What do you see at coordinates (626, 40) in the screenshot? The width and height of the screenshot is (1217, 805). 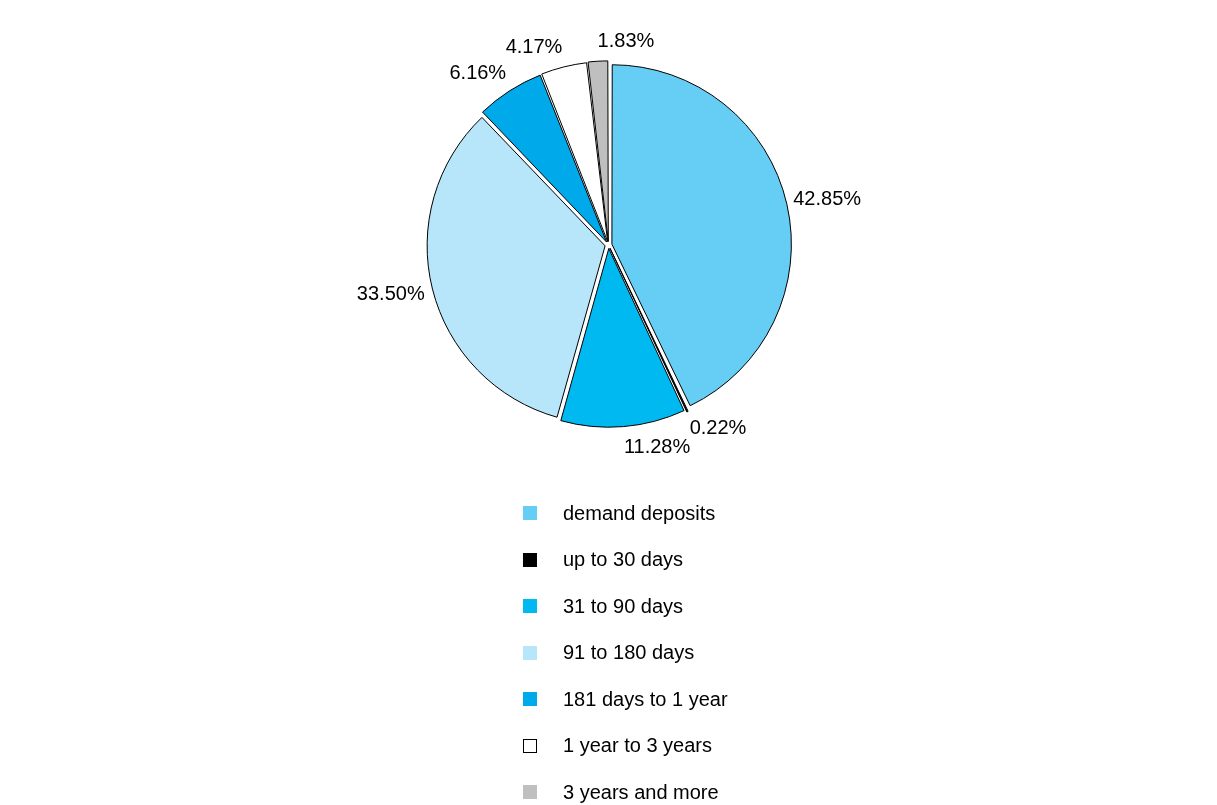 I see `data-label: 1.83%` at bounding box center [626, 40].